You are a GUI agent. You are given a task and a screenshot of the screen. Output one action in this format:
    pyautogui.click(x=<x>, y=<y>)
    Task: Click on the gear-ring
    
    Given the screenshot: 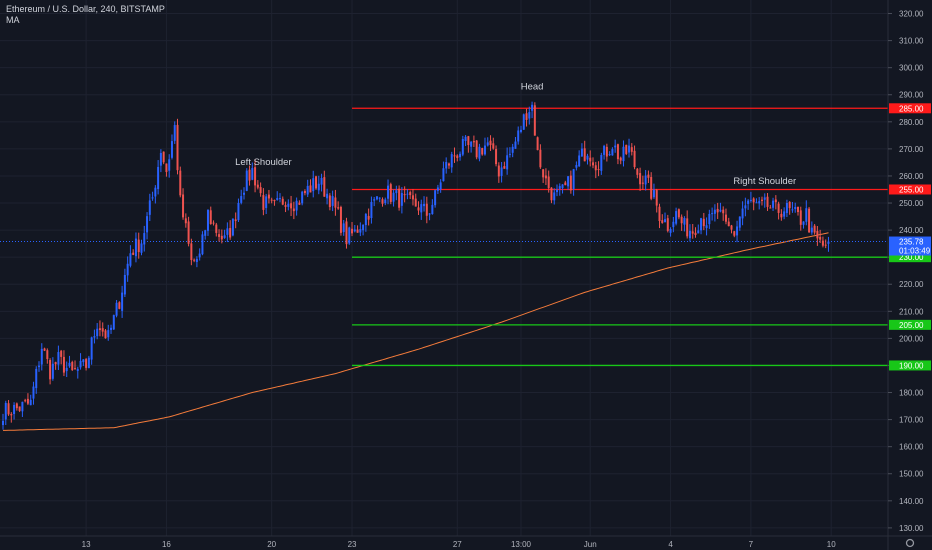 What is the action you would take?
    pyautogui.click(x=910, y=543)
    